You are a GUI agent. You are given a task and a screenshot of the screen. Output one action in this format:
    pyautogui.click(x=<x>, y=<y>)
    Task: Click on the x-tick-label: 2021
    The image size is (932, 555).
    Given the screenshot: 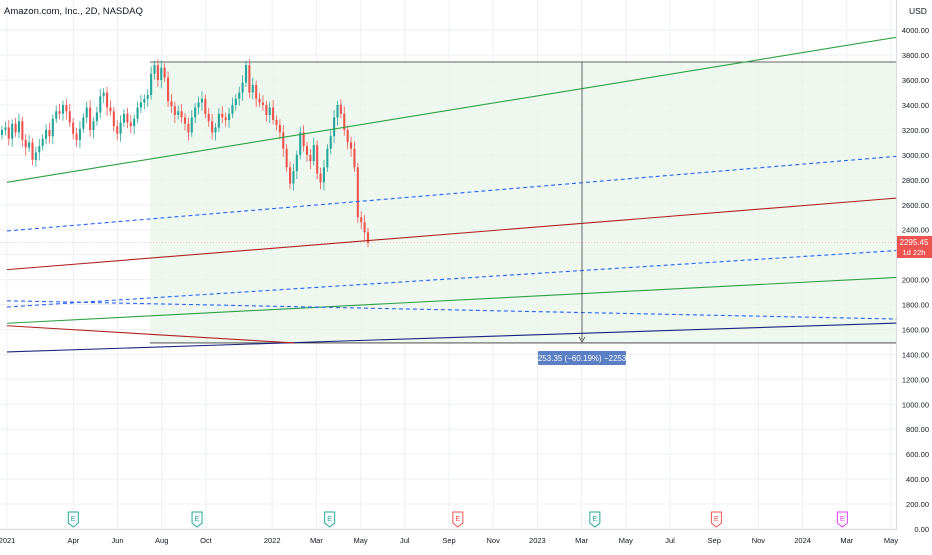 What is the action you would take?
    pyautogui.click(x=7, y=540)
    